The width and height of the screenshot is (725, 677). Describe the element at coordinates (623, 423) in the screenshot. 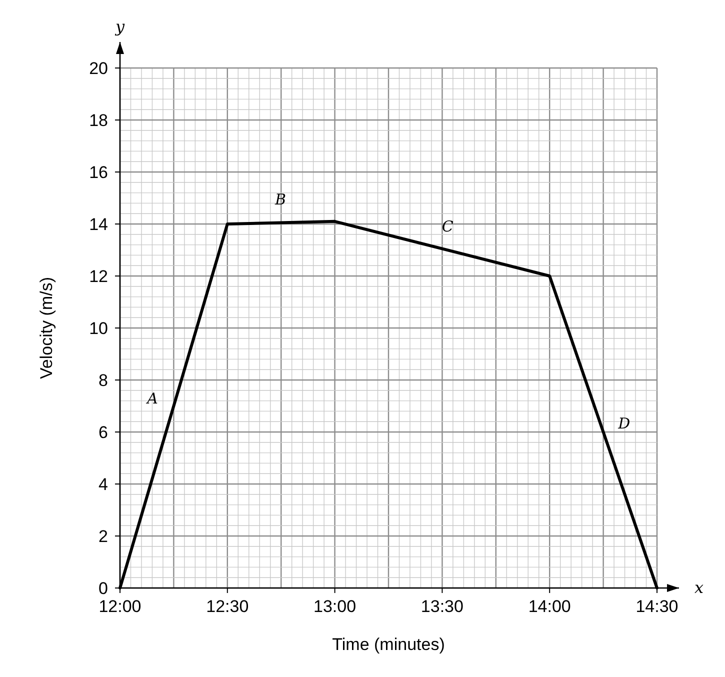

I see `annotation: D` at that location.